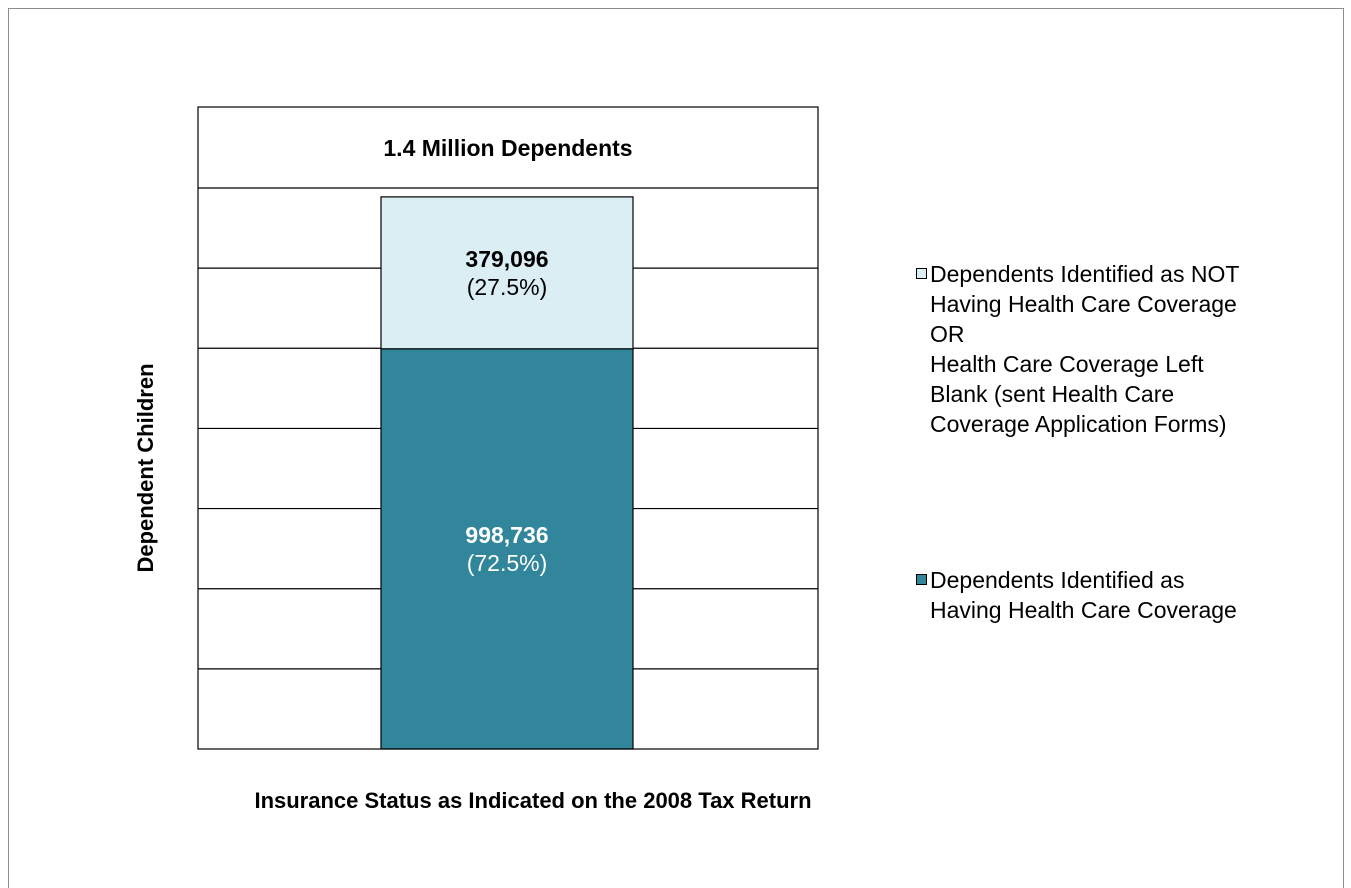 The width and height of the screenshot is (1351, 888). Describe the element at coordinates (506, 535) in the screenshot. I see `data-label-value-0: 998,736` at that location.